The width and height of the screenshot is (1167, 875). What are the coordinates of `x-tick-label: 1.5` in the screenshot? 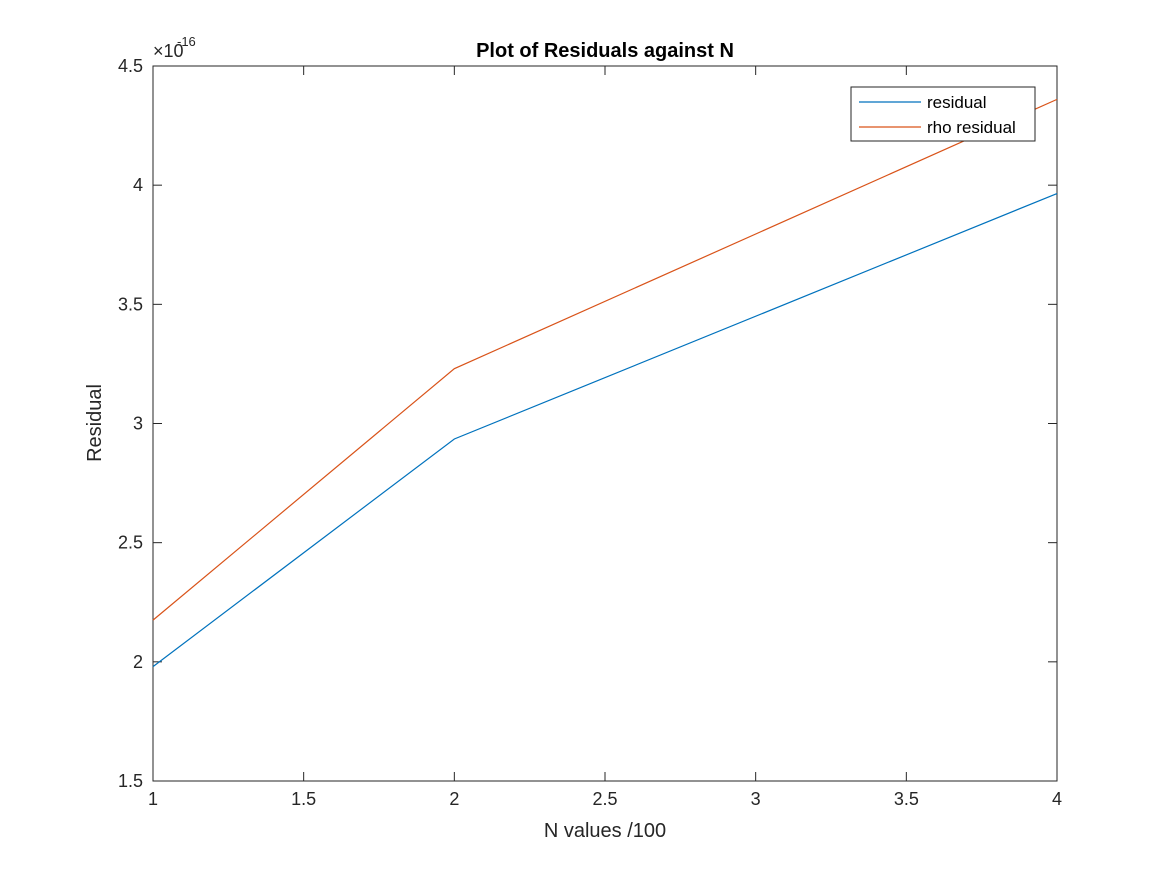 It's located at (303, 799).